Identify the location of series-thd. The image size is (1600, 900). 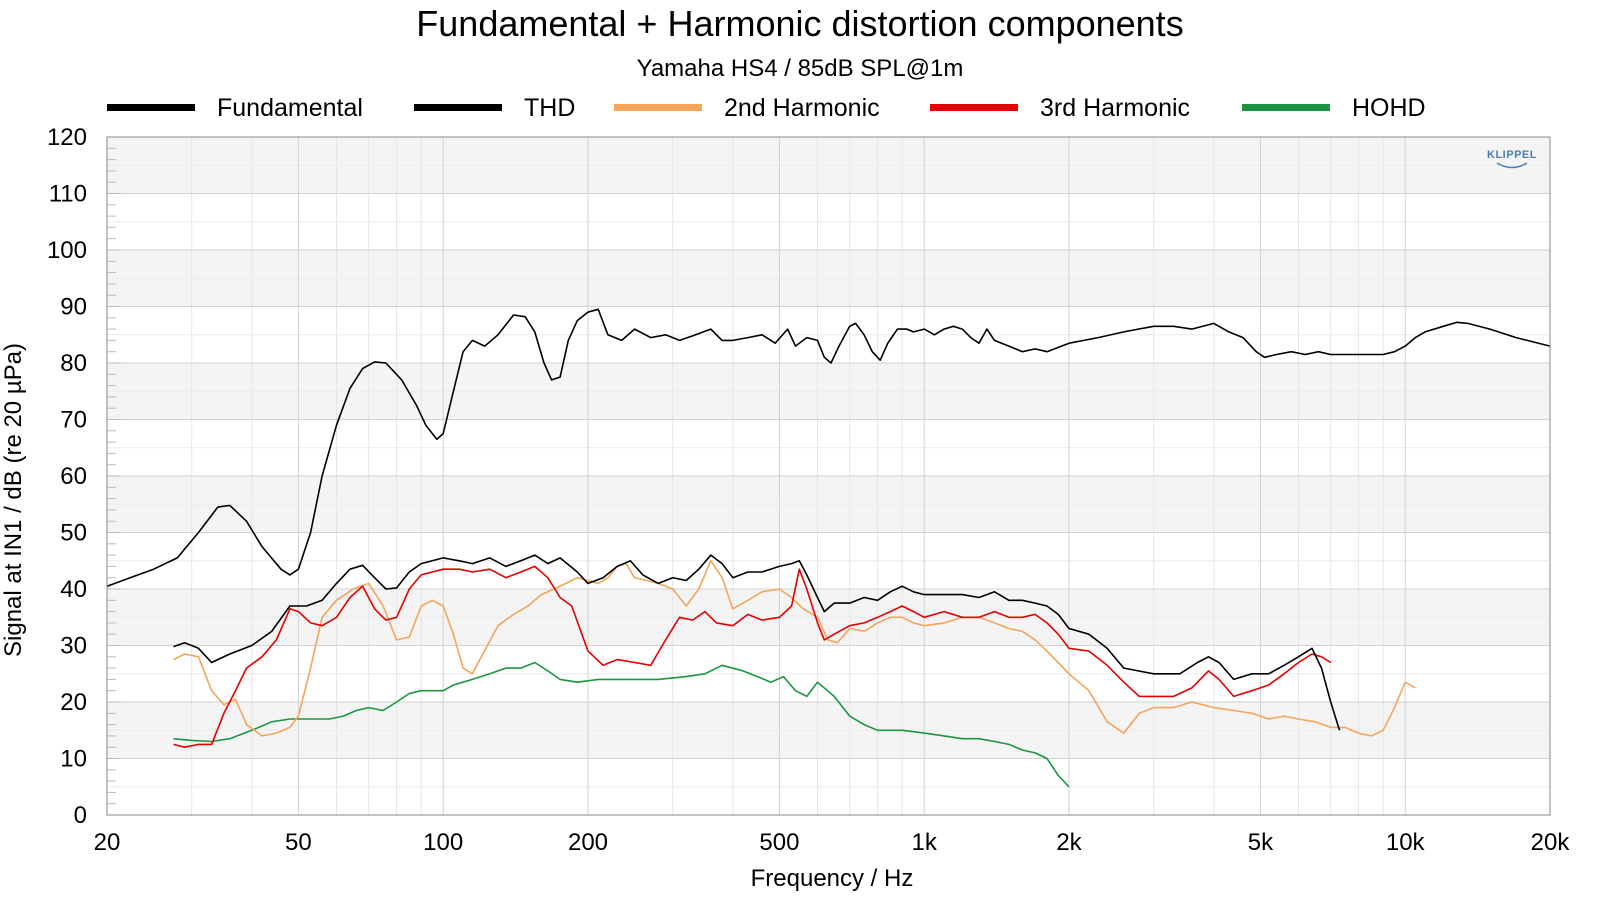
(757, 642).